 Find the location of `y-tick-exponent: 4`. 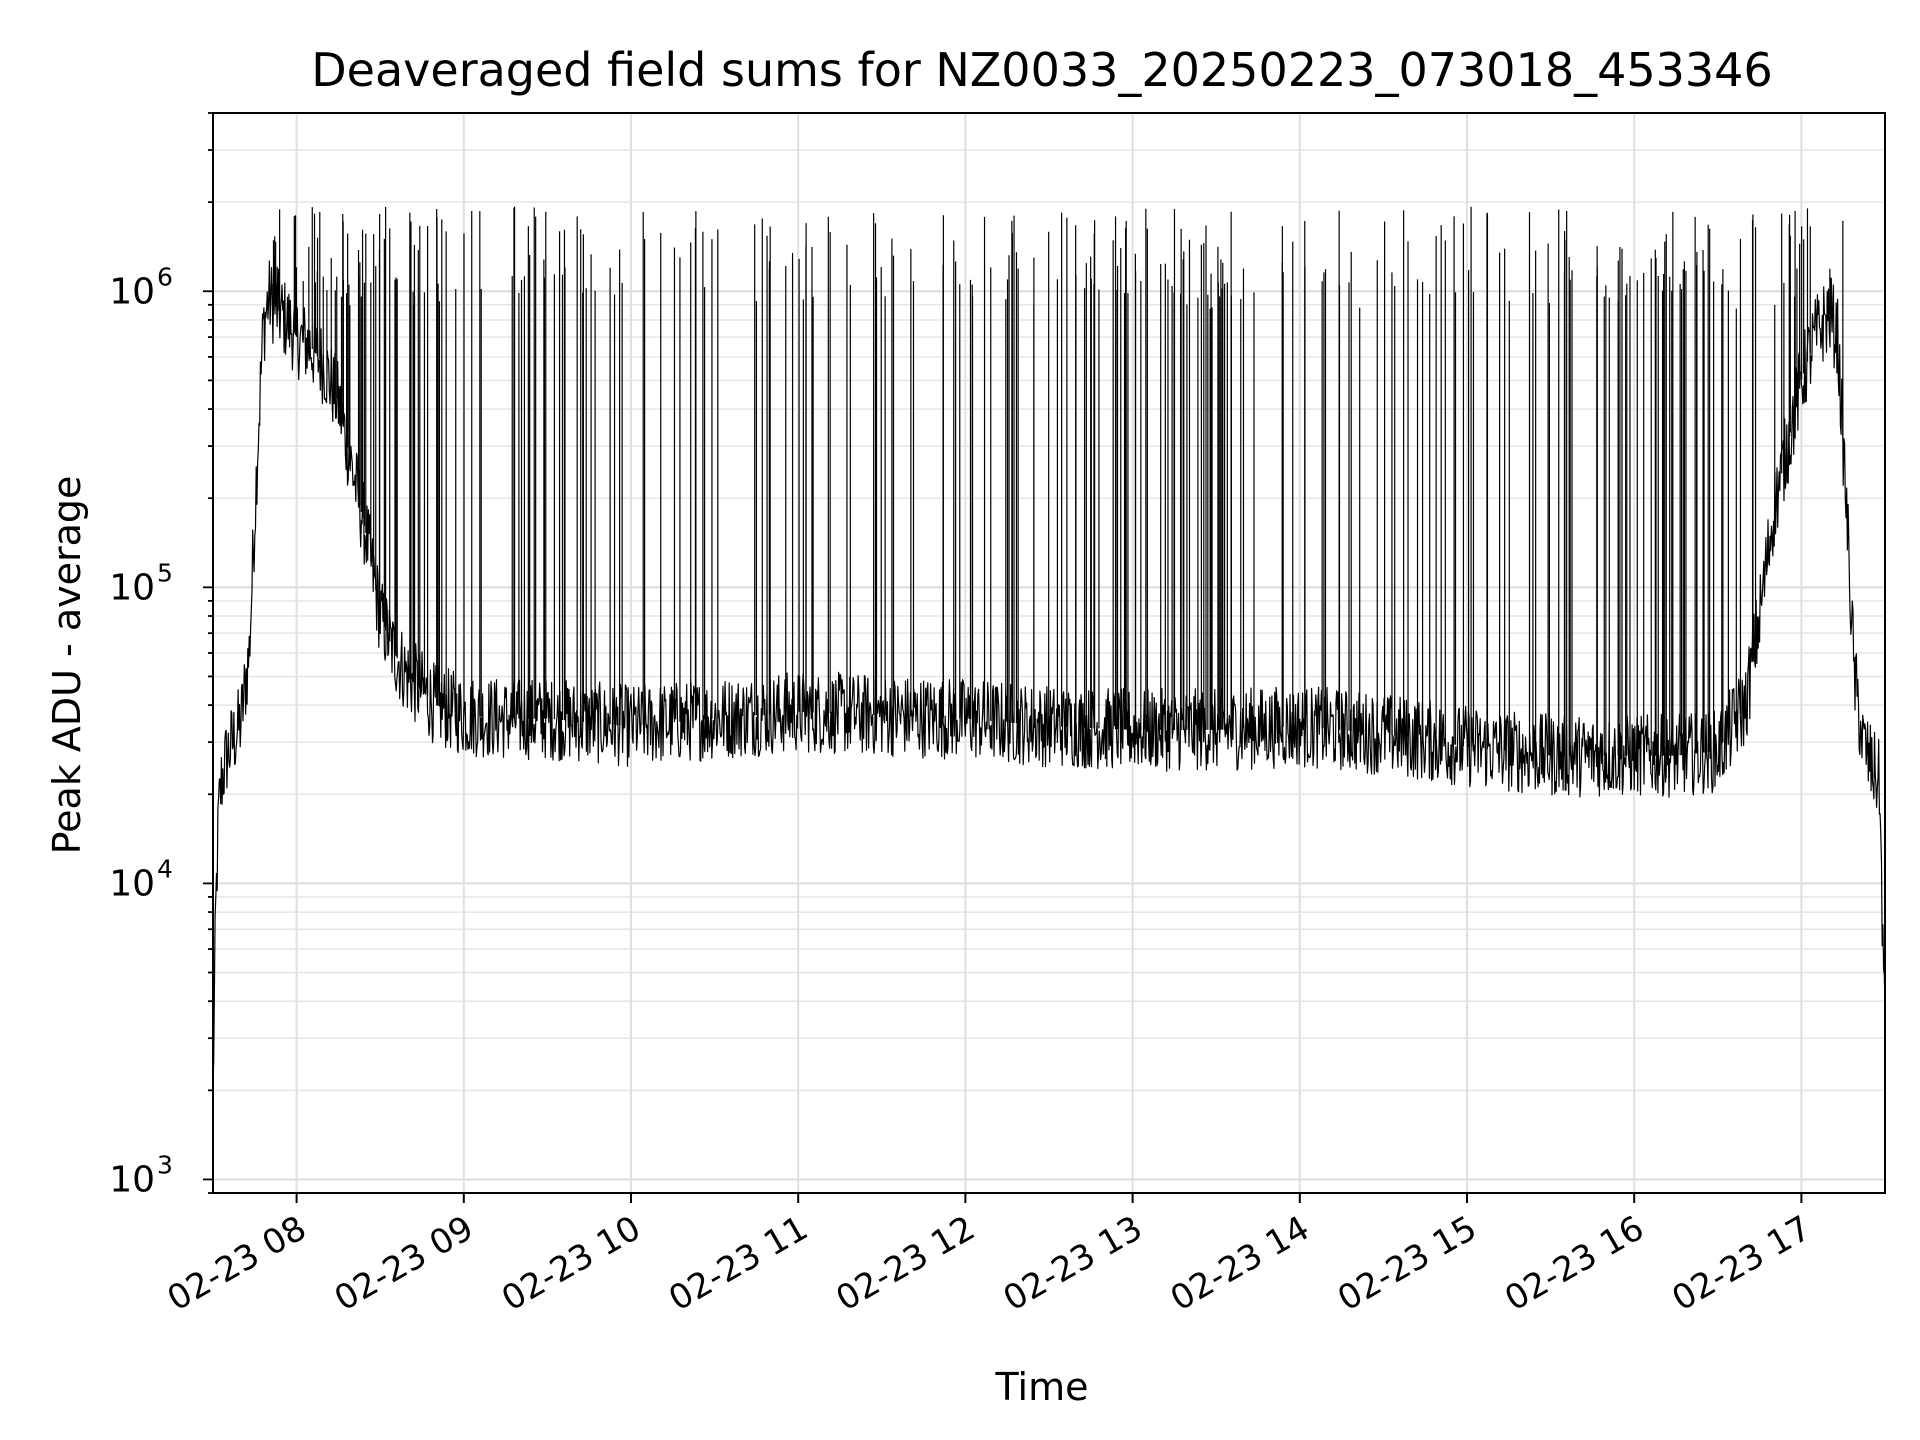

y-tick-exponent: 4 is located at coordinates (165, 868).